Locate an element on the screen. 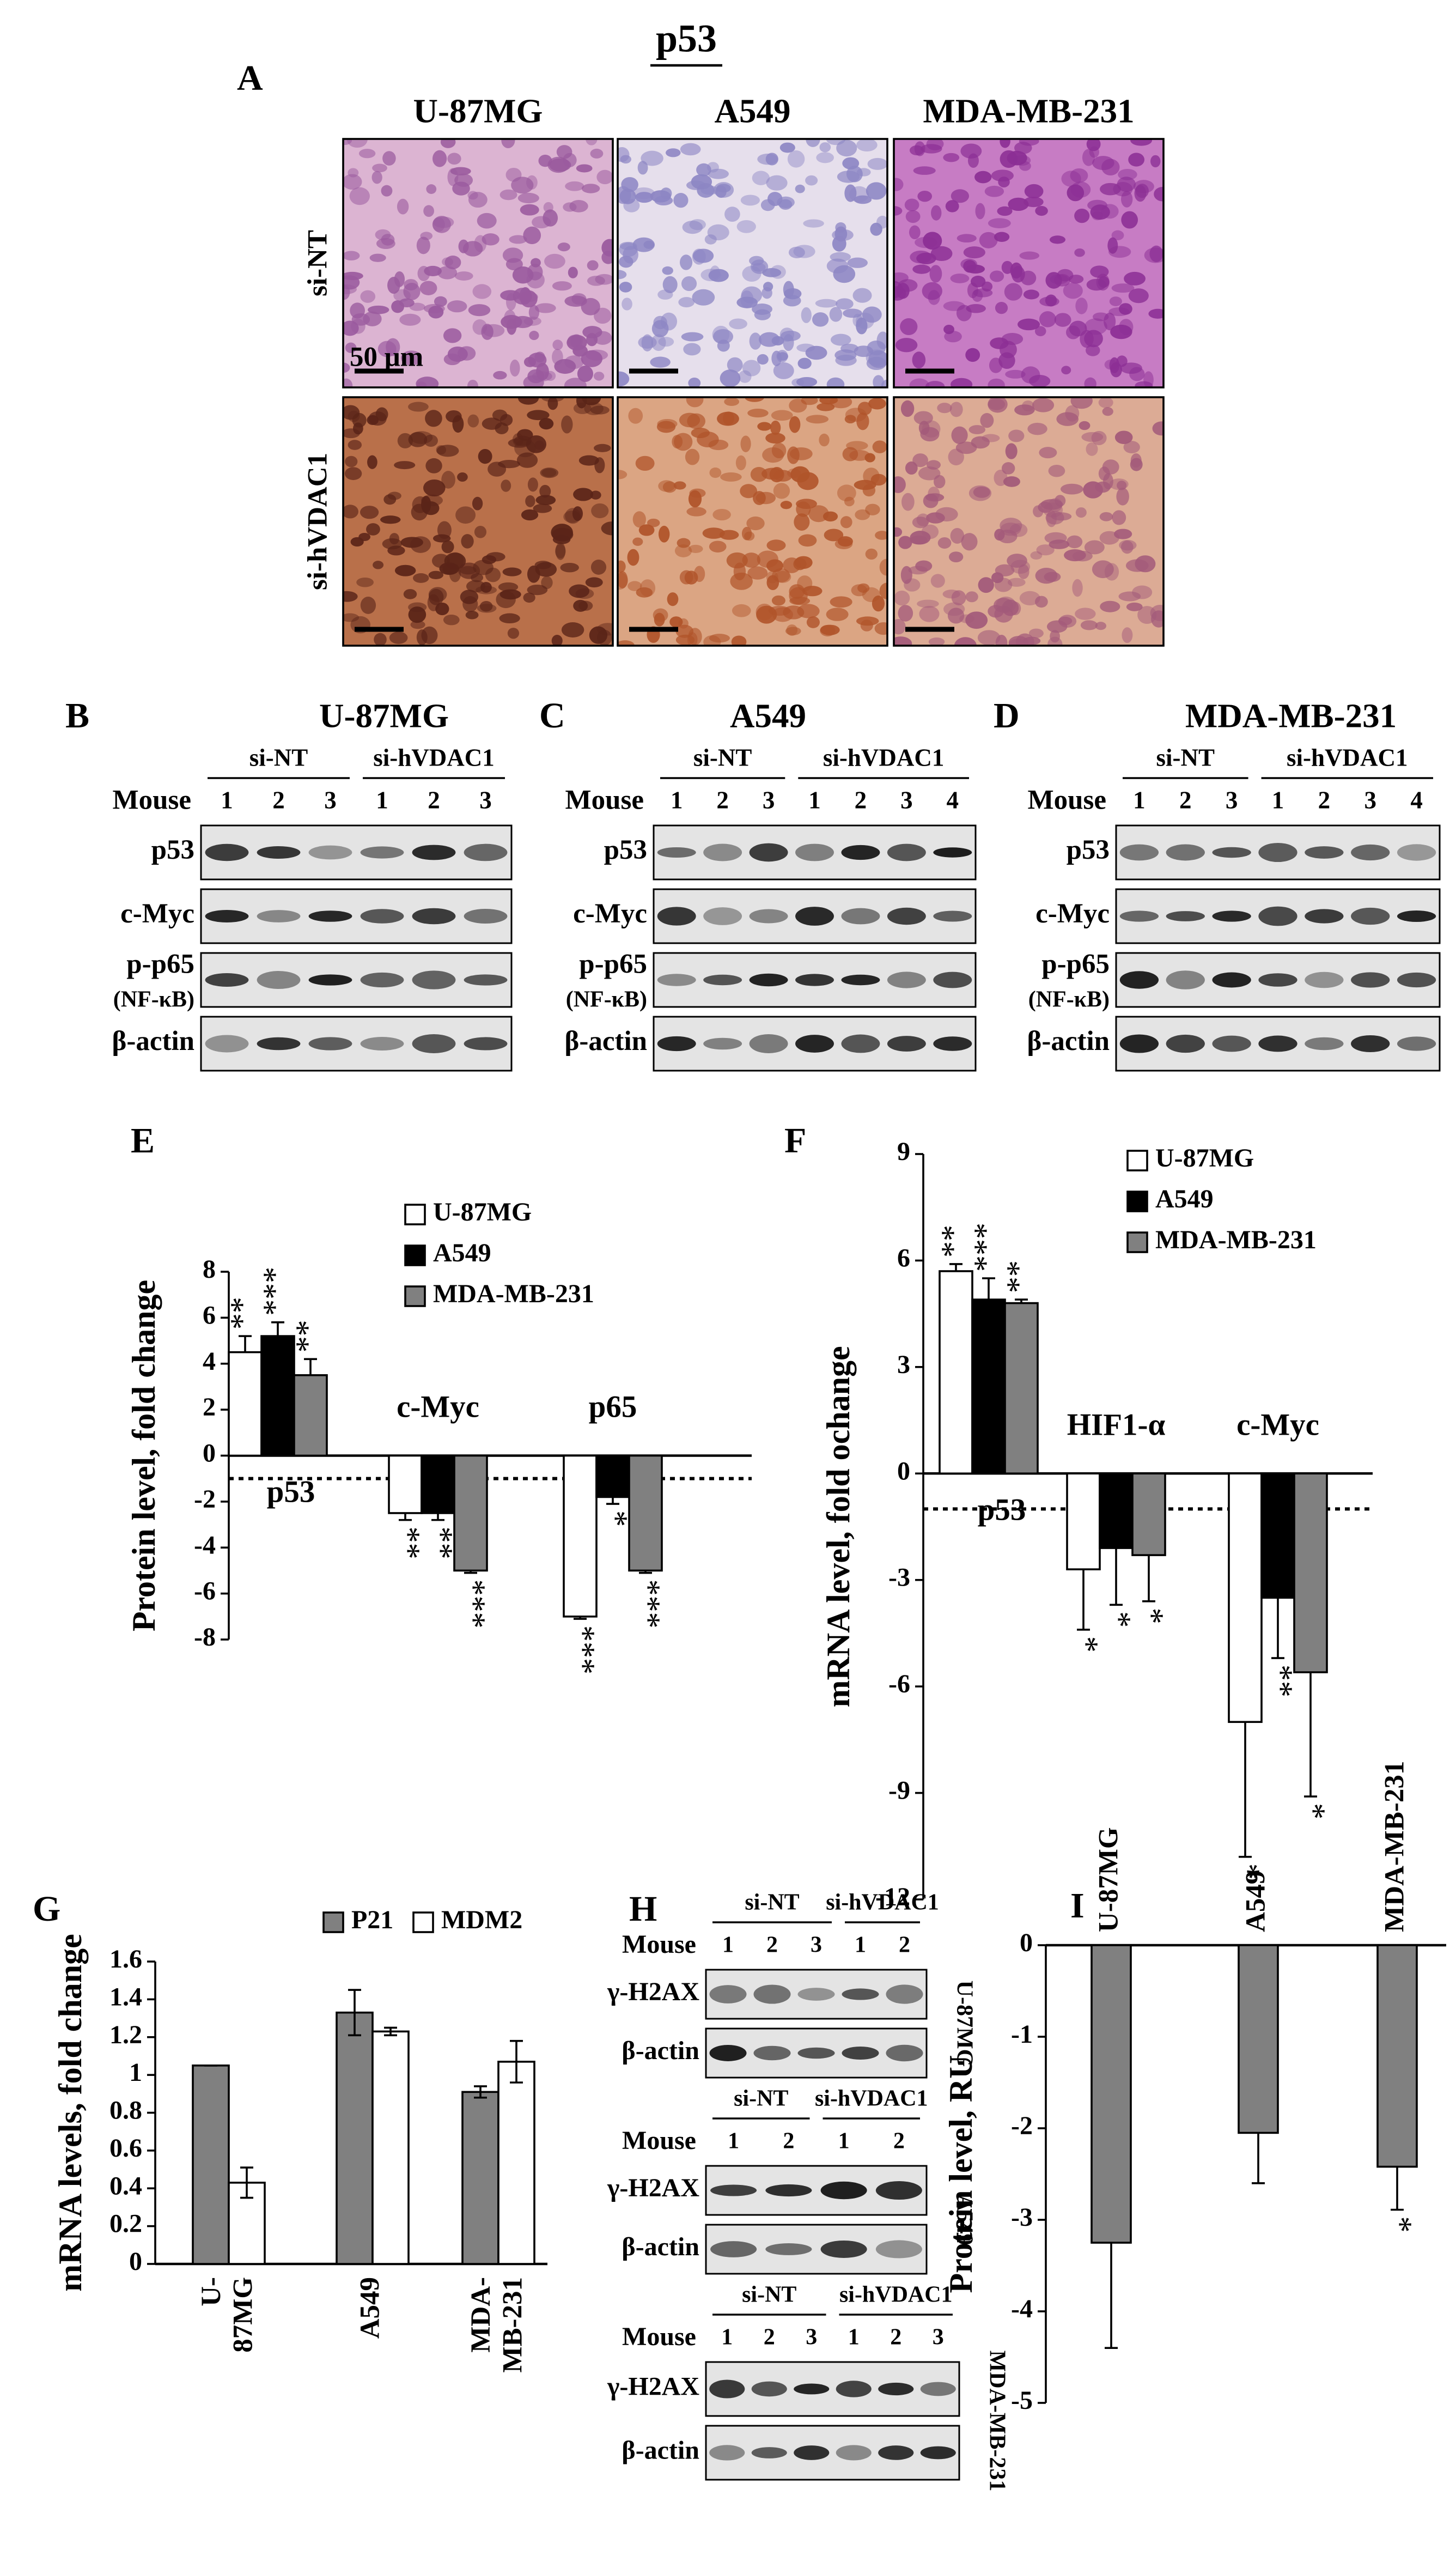 The width and height of the screenshot is (1456, 2556). scale-label: 50 μm is located at coordinates (386, 357).